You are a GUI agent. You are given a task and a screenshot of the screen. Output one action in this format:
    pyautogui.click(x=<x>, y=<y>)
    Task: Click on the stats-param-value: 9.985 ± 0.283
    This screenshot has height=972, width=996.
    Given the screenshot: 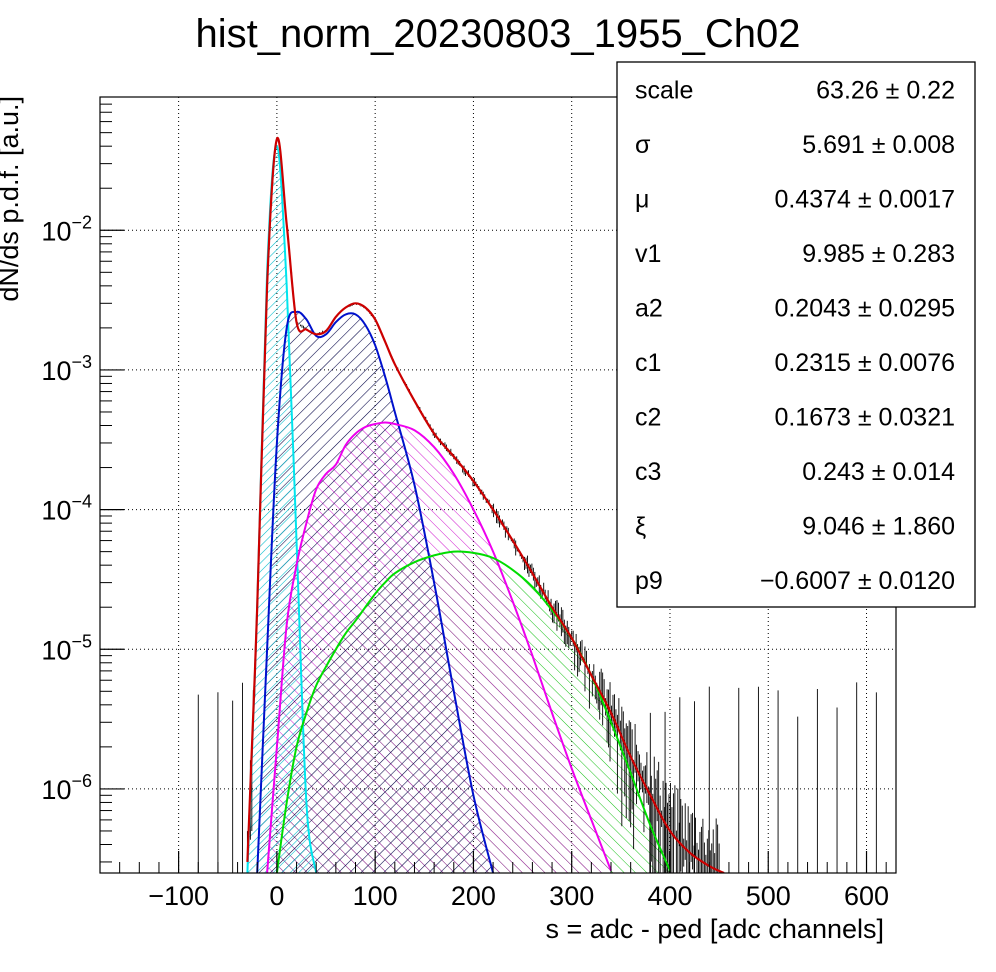 What is the action you would take?
    pyautogui.click(x=878, y=254)
    